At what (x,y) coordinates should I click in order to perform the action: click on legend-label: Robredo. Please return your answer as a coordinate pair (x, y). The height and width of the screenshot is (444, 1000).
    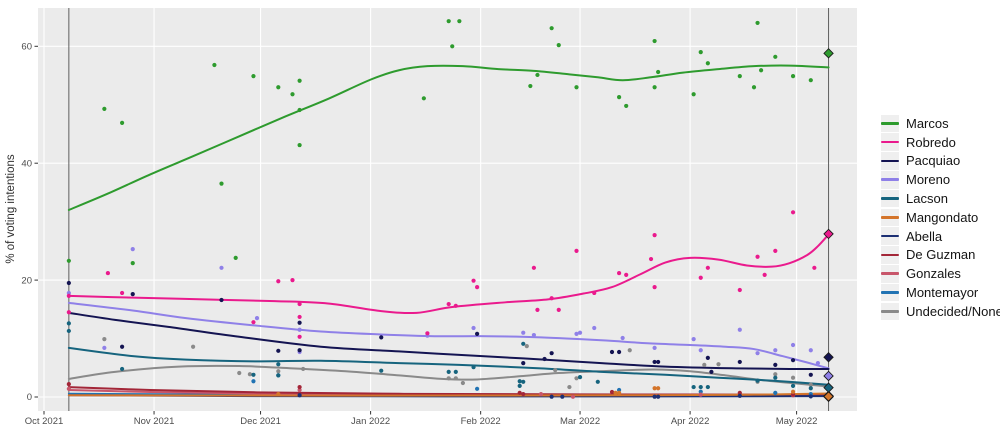
    Looking at the image, I should click on (931, 142).